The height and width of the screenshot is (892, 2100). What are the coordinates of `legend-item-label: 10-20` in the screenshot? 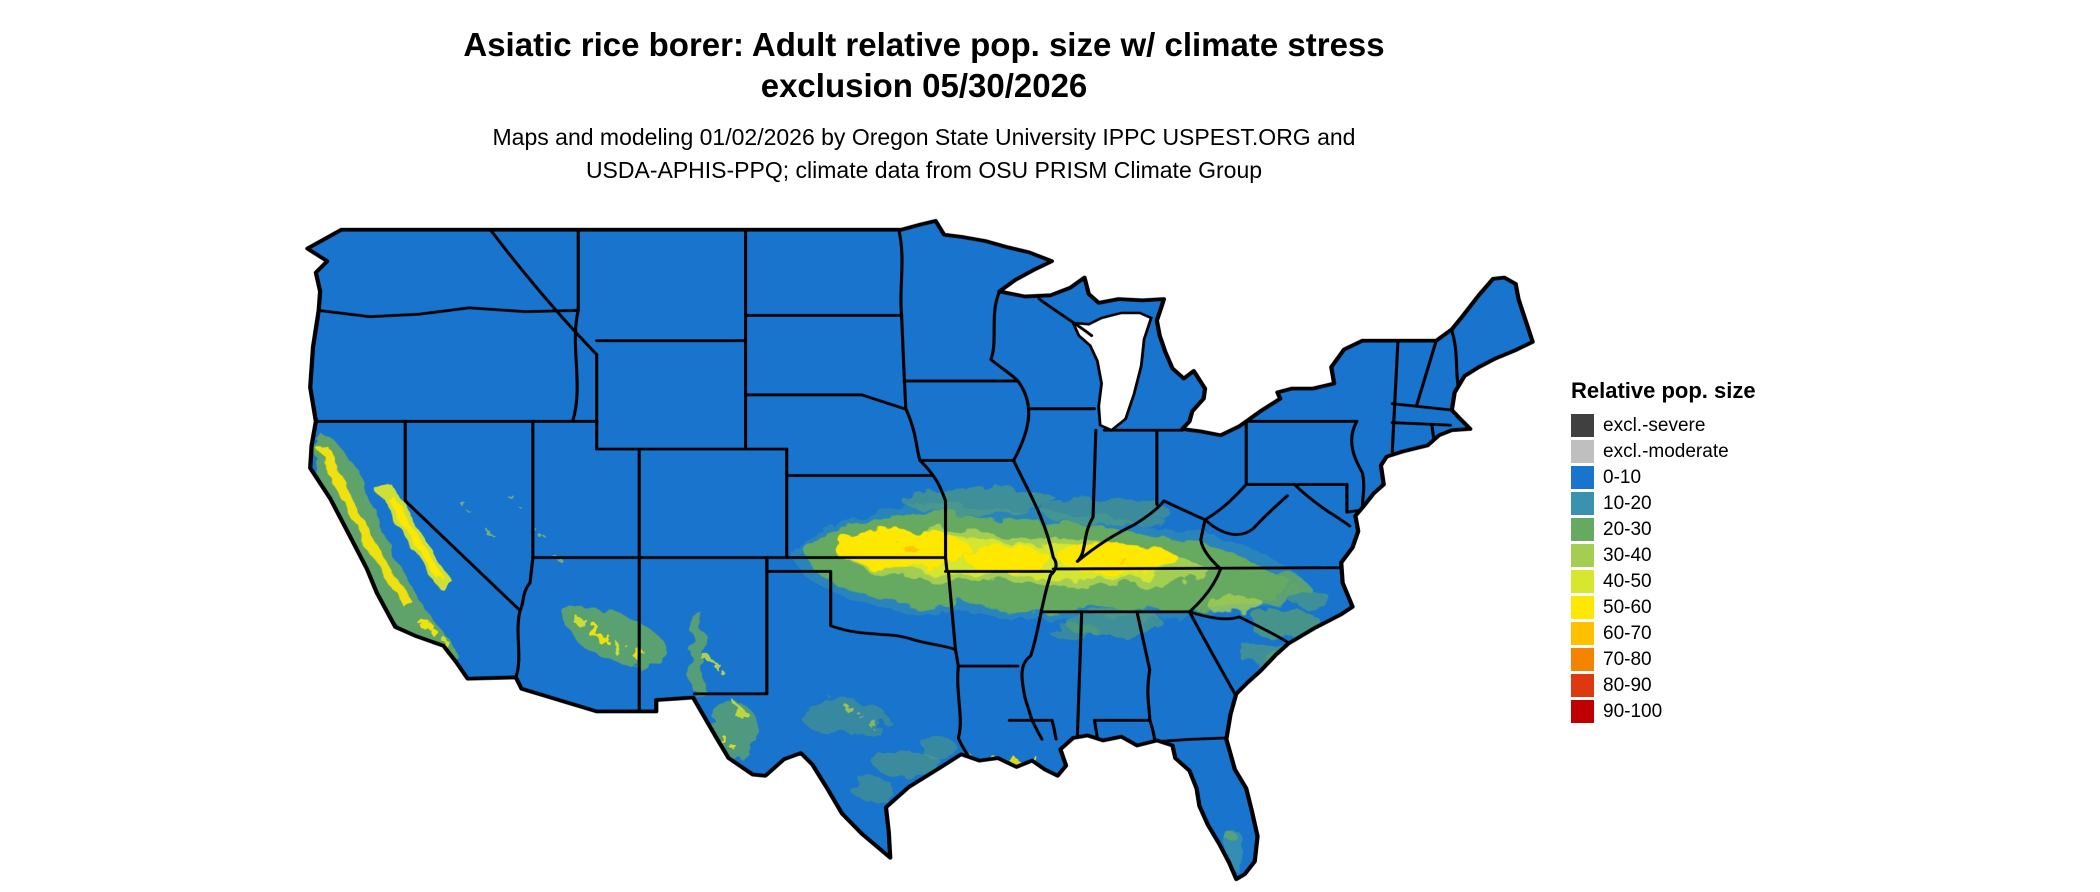 It's located at (1627, 503).